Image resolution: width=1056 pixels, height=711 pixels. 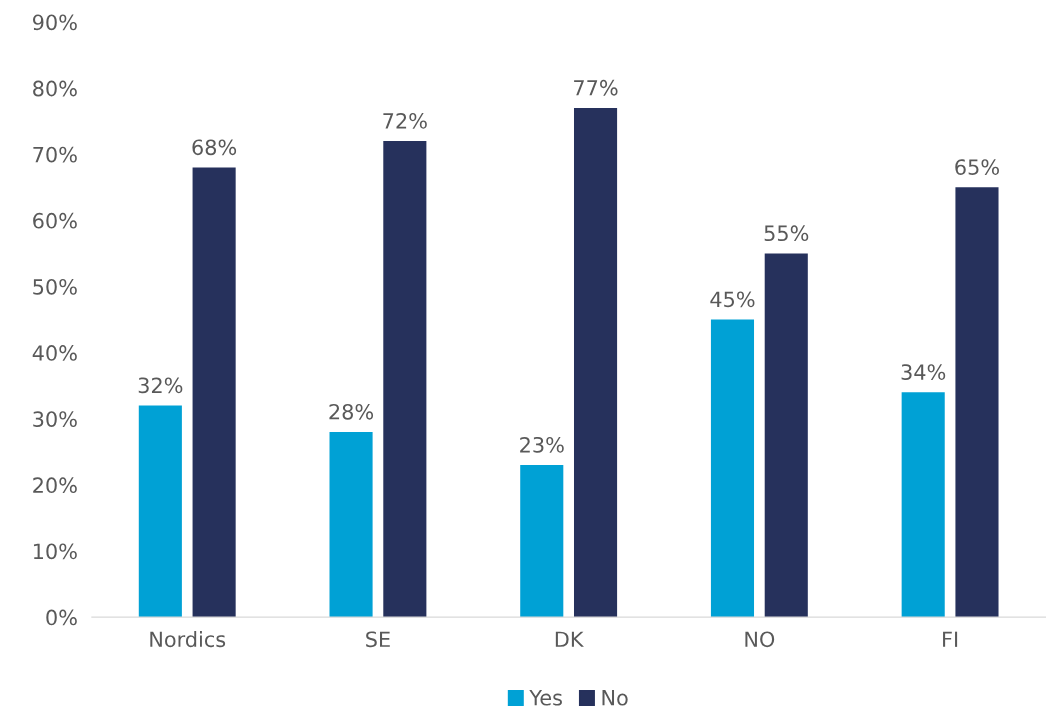 What do you see at coordinates (61, 617) in the screenshot?
I see `y-tick-label: 0%` at bounding box center [61, 617].